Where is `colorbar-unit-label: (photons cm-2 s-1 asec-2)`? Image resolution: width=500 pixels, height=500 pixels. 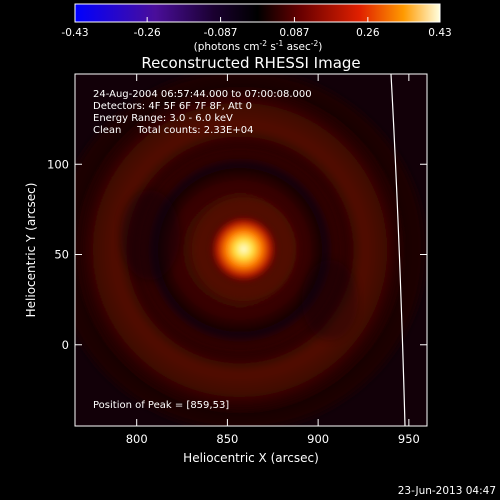
colorbar-unit-label: (photons cm-2 s-1 asec-2) is located at coordinates (258, 46).